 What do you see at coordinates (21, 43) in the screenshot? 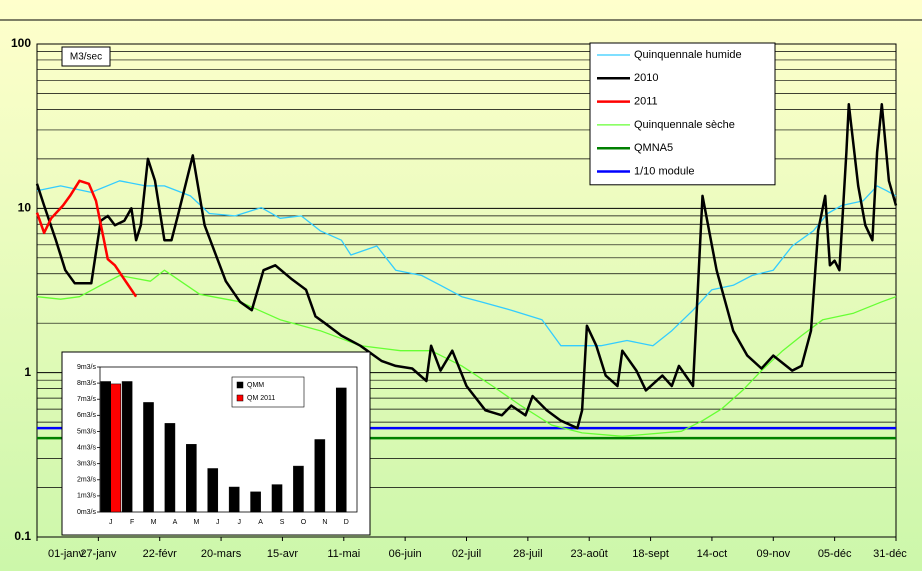
I see `y-tick-label: 100` at bounding box center [21, 43].